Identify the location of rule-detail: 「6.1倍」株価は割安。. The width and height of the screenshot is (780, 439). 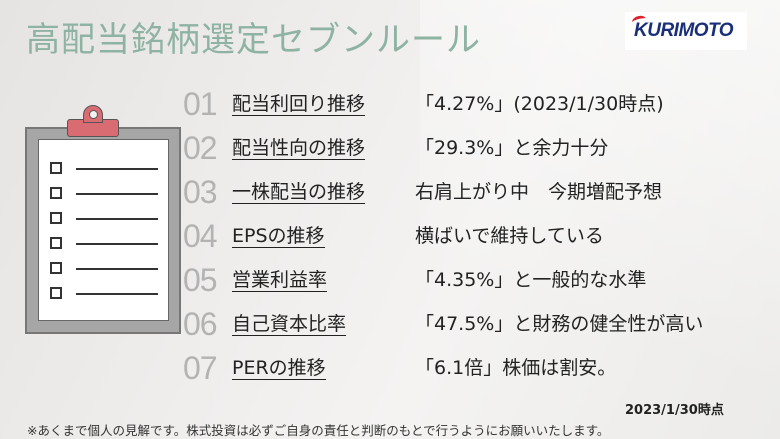
(516, 368).